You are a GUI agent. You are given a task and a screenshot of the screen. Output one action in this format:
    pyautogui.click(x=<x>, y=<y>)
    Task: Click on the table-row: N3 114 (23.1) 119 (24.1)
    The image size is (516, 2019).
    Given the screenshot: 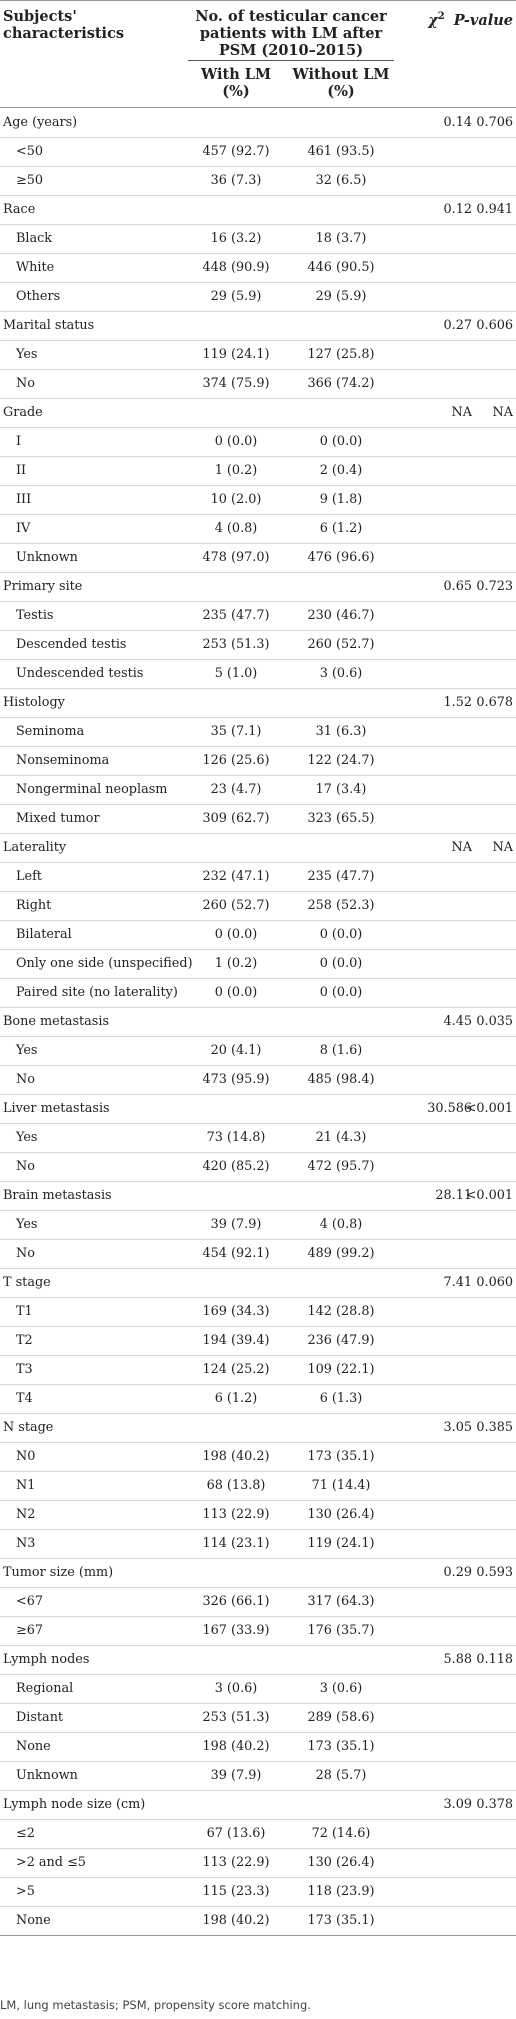 What is the action you would take?
    pyautogui.click(x=258, y=1543)
    